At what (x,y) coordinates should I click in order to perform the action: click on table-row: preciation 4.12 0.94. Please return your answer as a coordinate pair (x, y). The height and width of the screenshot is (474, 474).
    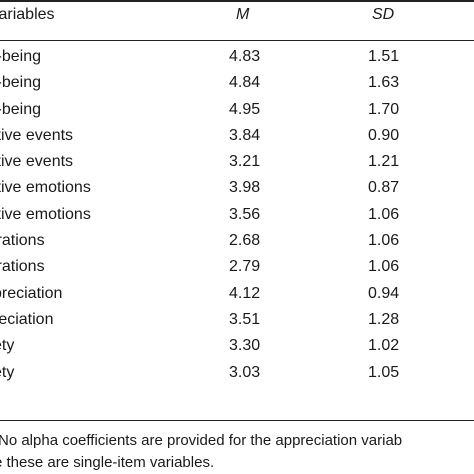
    Looking at the image, I should click on (237, 298).